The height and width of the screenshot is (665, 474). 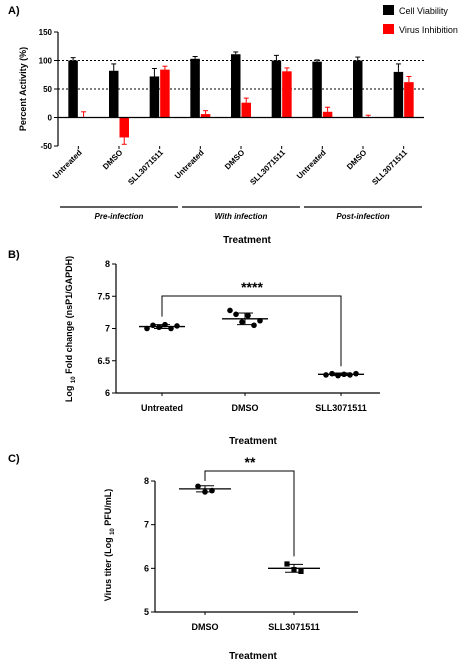 What do you see at coordinates (252, 287) in the screenshot?
I see `significance-label: ****` at bounding box center [252, 287].